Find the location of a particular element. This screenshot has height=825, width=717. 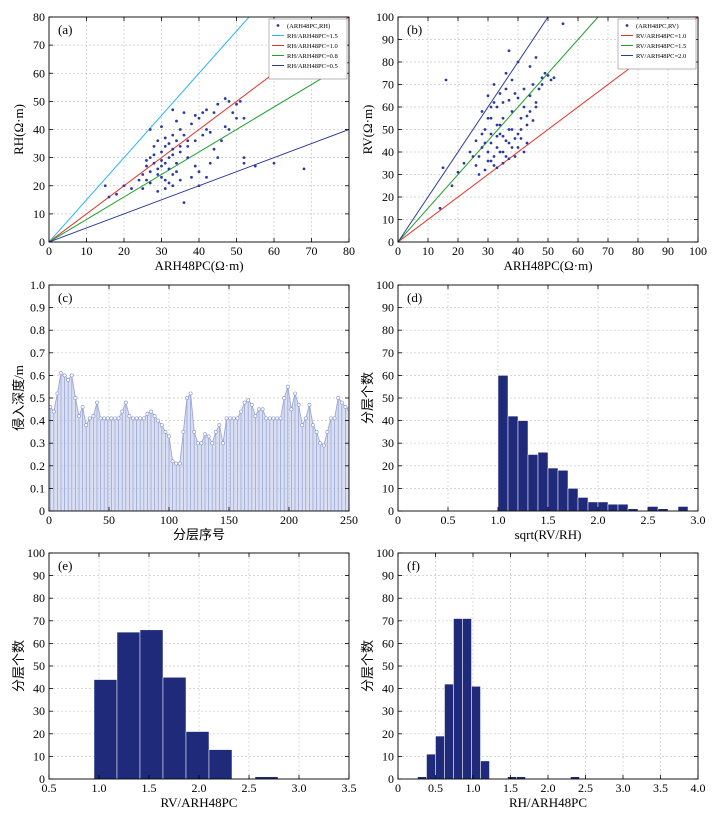

y-axis-label: 分层个数 is located at coordinates (367, 666).